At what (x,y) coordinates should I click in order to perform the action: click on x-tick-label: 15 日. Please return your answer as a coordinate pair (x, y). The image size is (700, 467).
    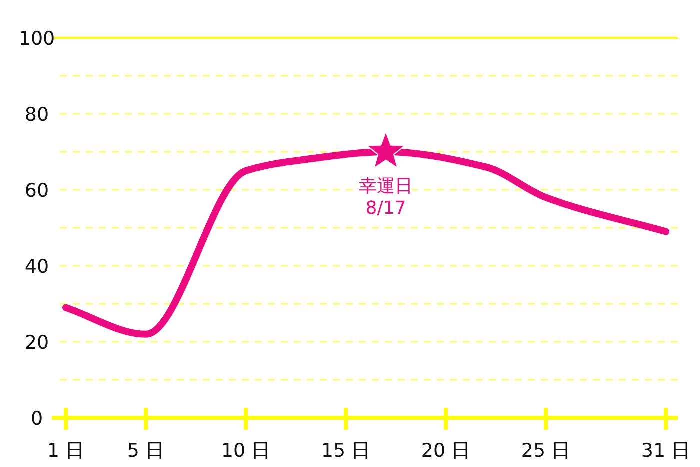
    Looking at the image, I should click on (346, 451).